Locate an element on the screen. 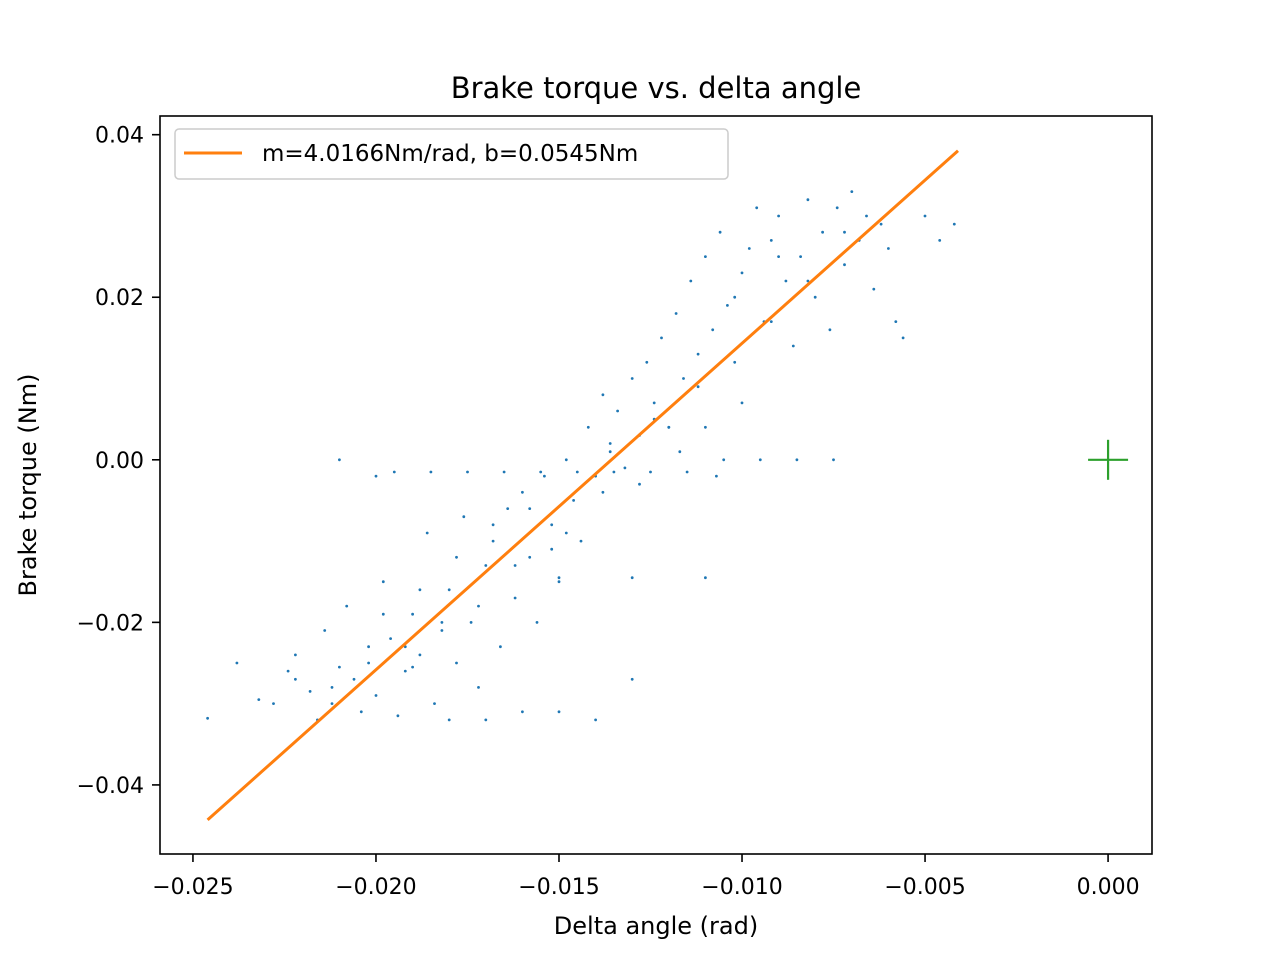  x-axis-title: Delta angle (rad) is located at coordinates (656, 926).